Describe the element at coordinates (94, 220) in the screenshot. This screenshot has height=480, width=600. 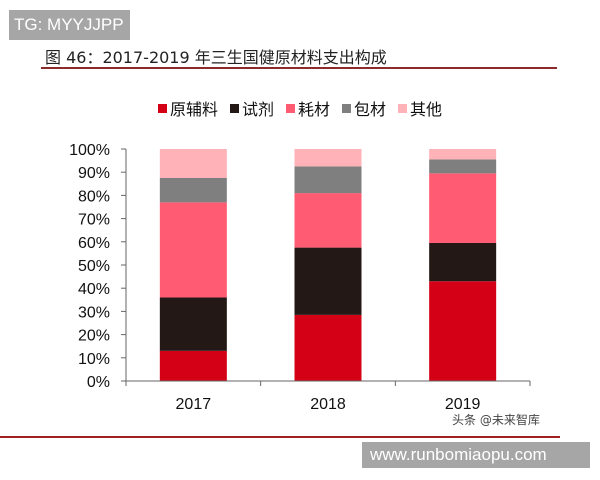
I see `y-tick-label: 70%` at that location.